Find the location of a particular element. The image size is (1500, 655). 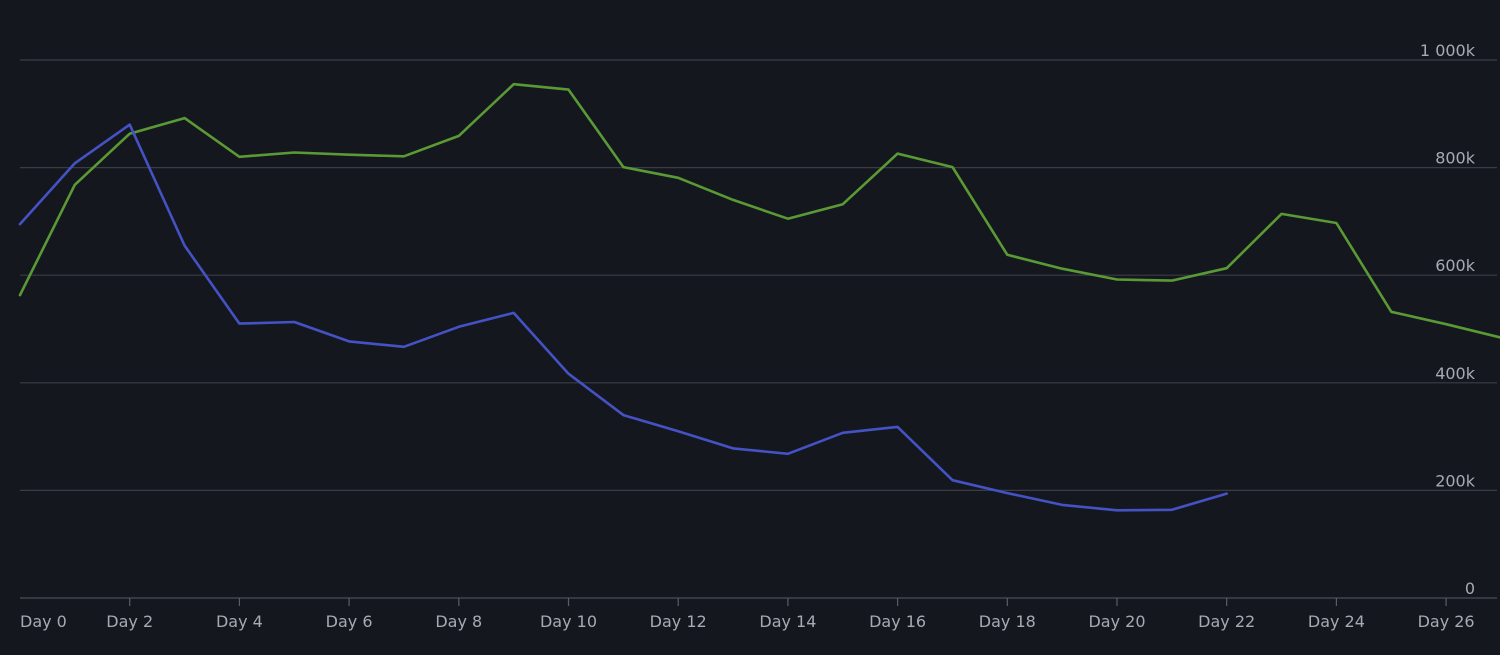

x-tick-label: Day 24 is located at coordinates (1336, 621).